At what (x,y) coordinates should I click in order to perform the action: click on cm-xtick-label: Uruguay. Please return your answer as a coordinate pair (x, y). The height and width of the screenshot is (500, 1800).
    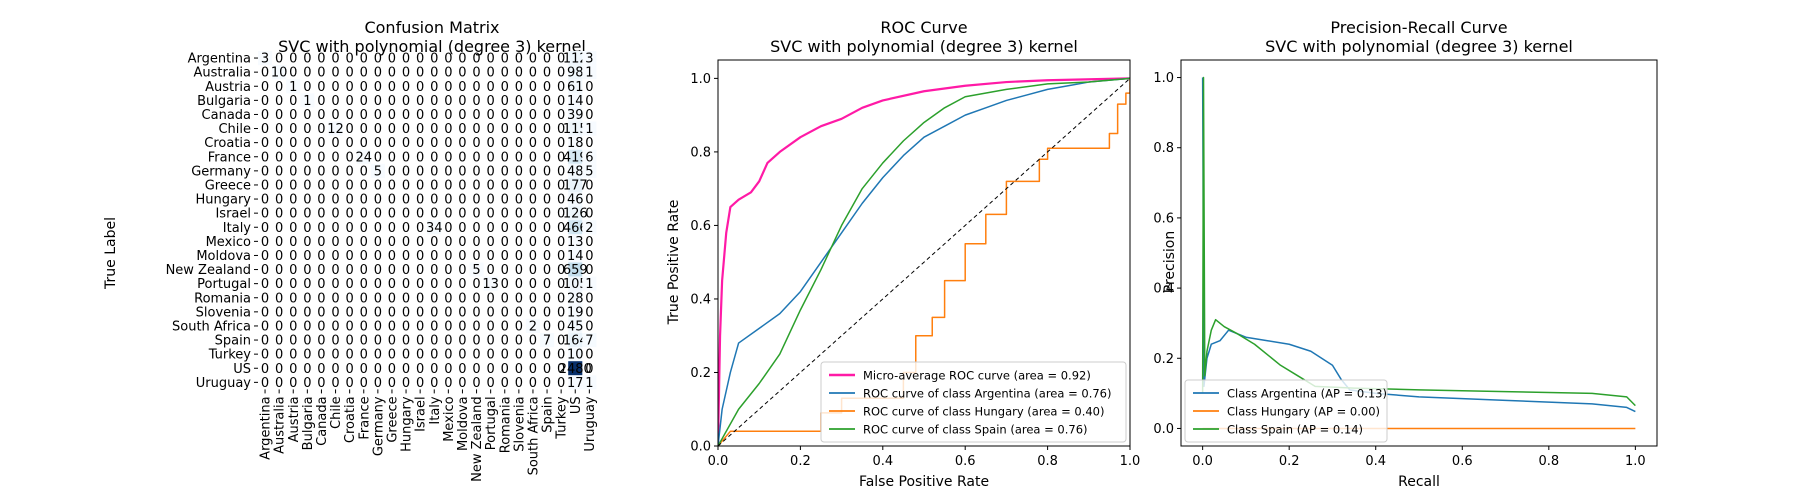
    Looking at the image, I should click on (590, 424).